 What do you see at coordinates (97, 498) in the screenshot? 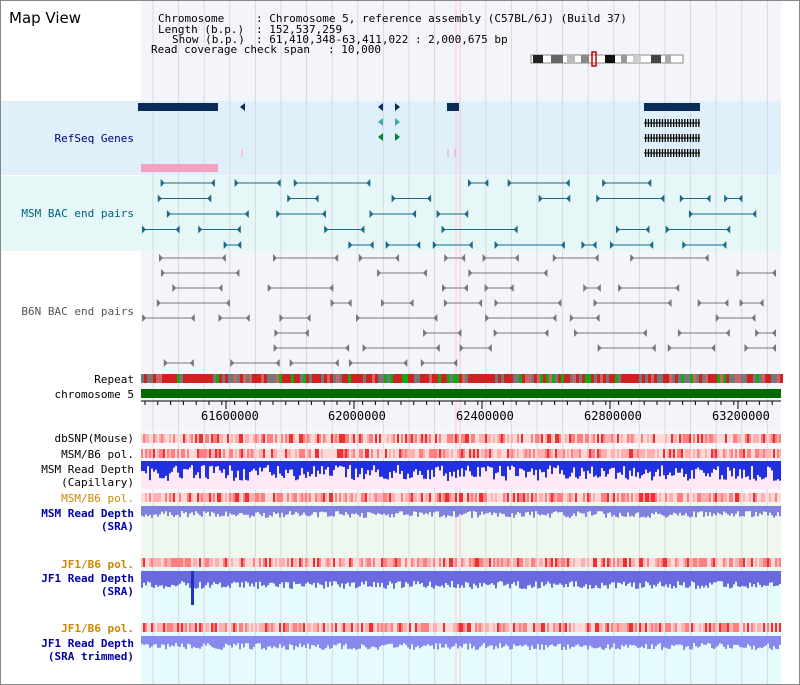
I see `msm-b6-pol-label-2: MSM/B6 pol.` at bounding box center [97, 498].